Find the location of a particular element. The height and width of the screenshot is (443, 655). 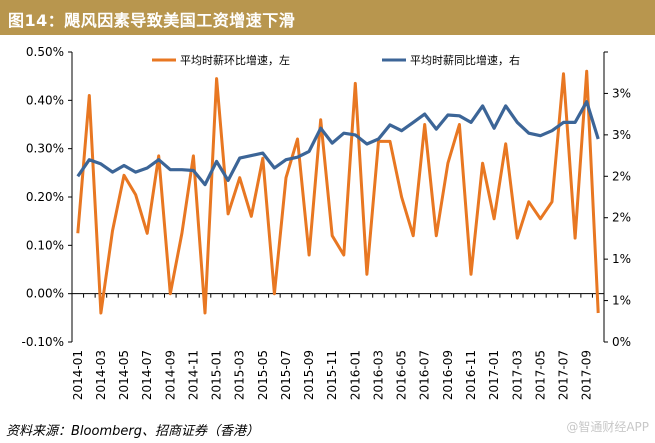

left-axis-tick-label: 0.00% is located at coordinates (45, 294).